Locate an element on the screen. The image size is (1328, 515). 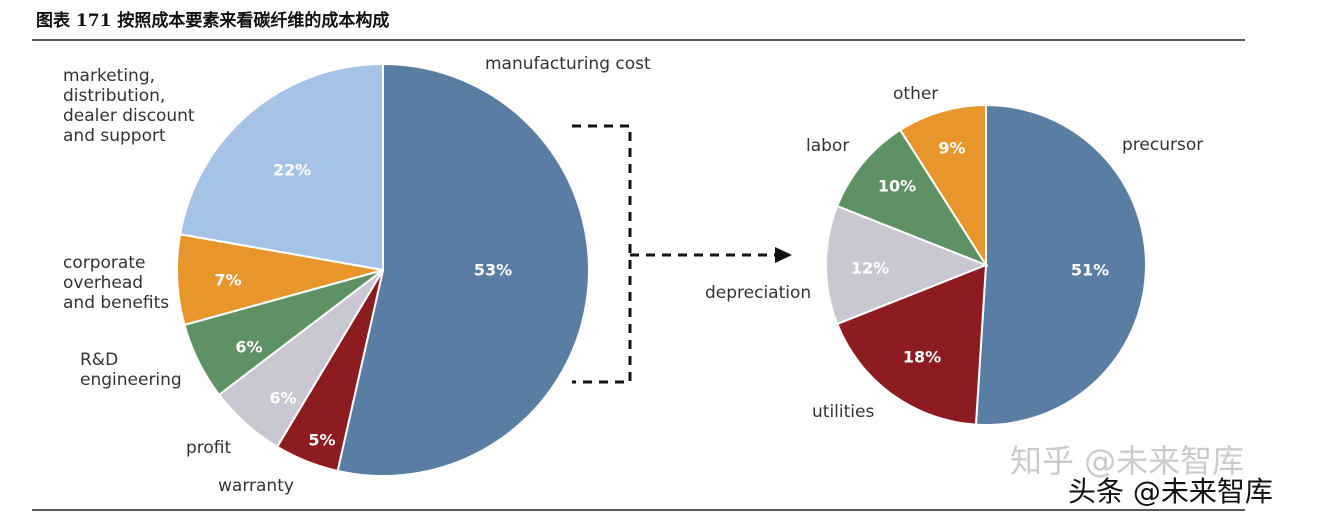
arrow-head is located at coordinates (783, 255).